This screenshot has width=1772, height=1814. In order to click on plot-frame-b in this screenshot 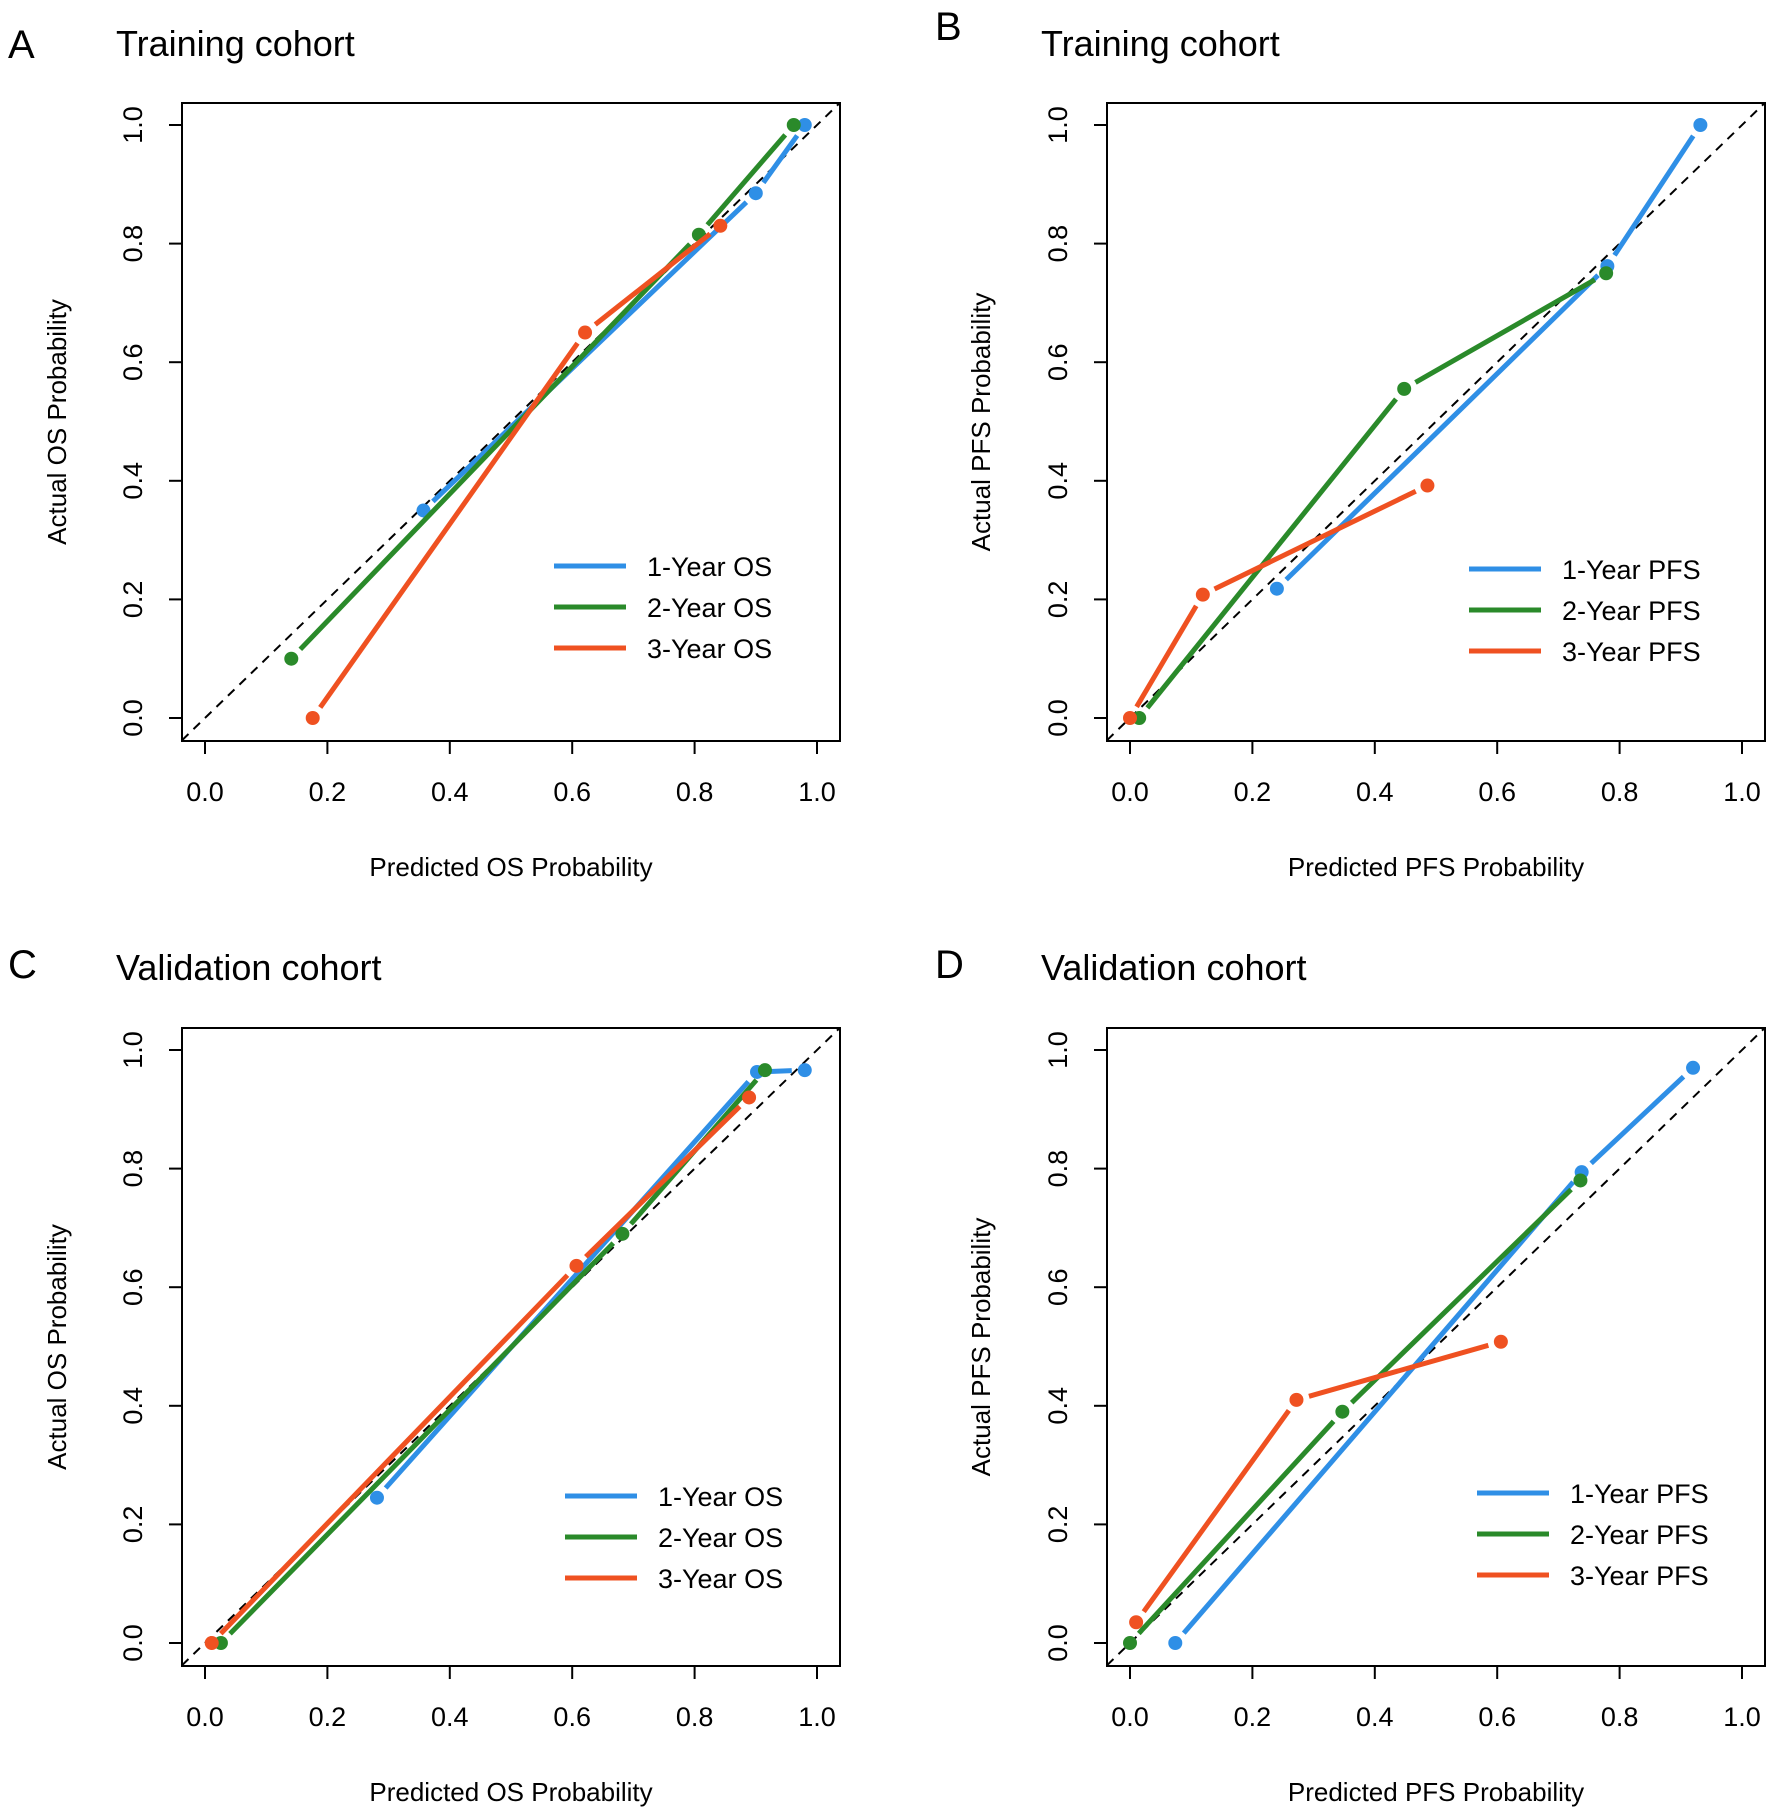, I will do `click(1436, 422)`.